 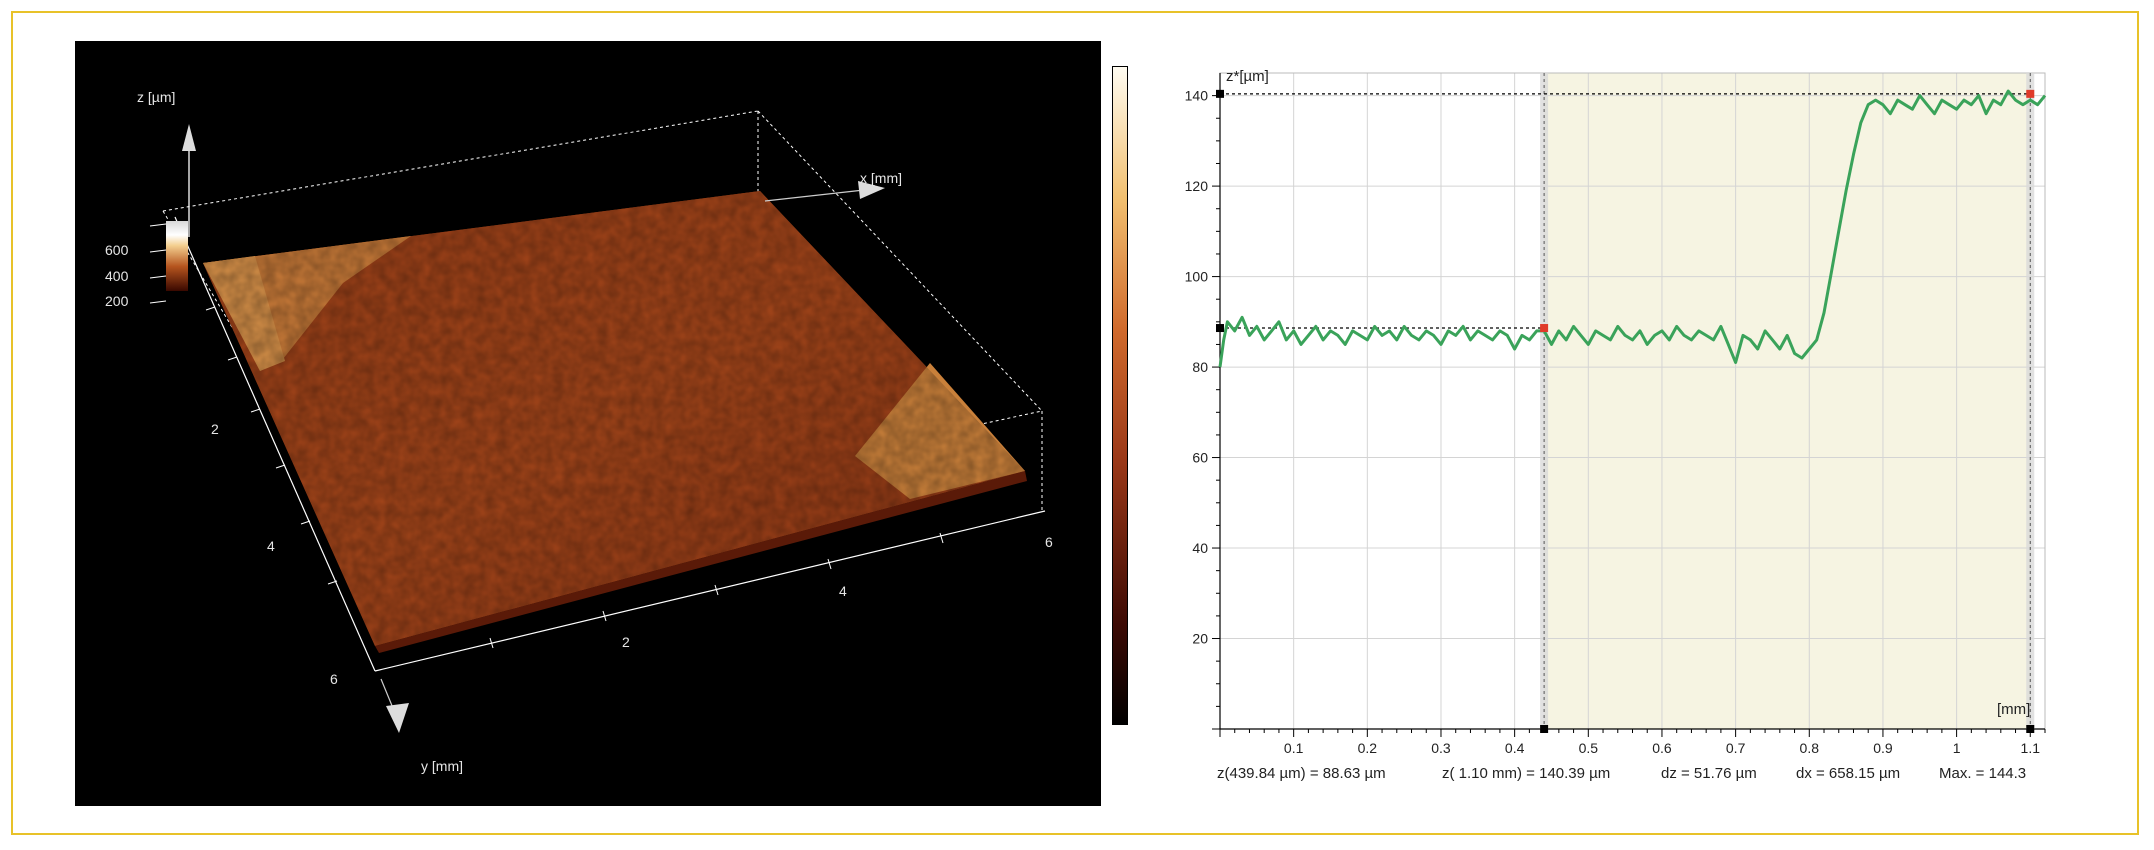 What do you see at coordinates (1848, 773) in the screenshot?
I see `readout-dx: dx = 658.15 µm` at bounding box center [1848, 773].